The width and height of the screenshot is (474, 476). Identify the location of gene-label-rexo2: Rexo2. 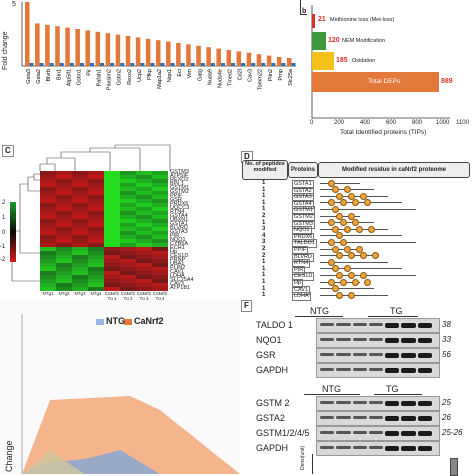
(130, 77).